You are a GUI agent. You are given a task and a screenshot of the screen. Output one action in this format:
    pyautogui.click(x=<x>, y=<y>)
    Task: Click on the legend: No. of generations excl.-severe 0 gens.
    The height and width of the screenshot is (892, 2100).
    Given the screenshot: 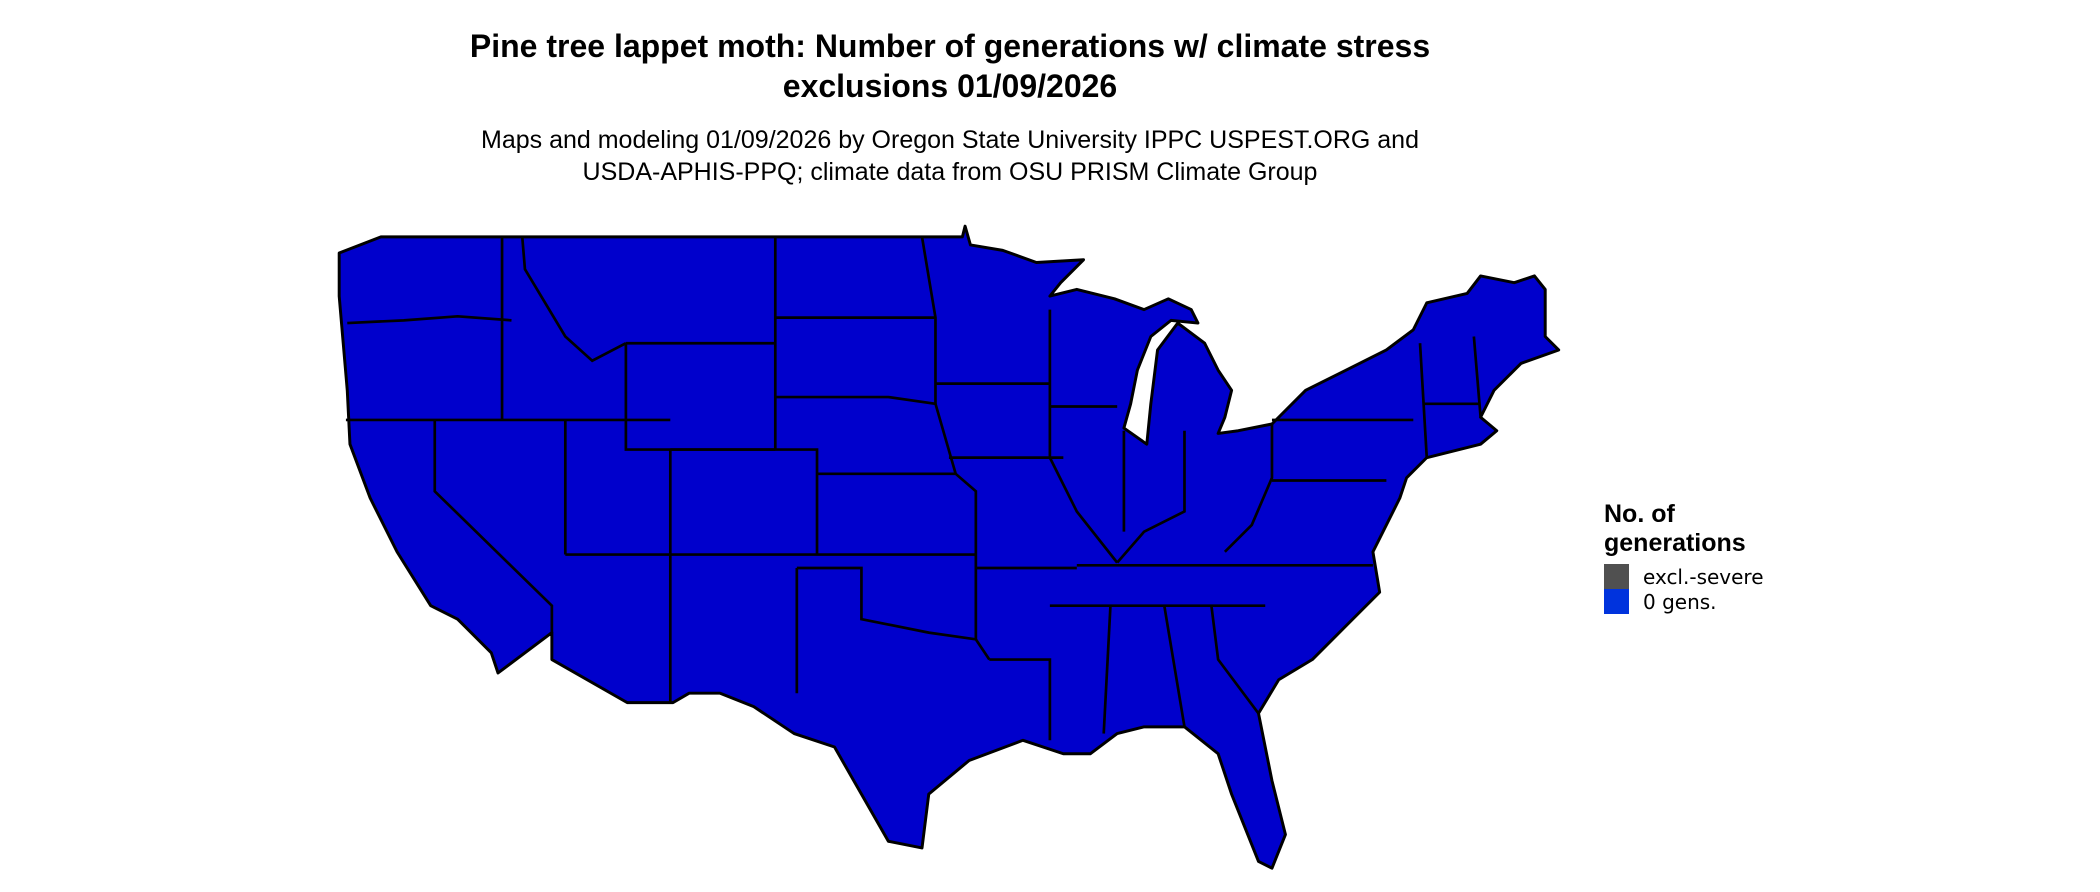 What is the action you would take?
    pyautogui.click(x=1704, y=557)
    